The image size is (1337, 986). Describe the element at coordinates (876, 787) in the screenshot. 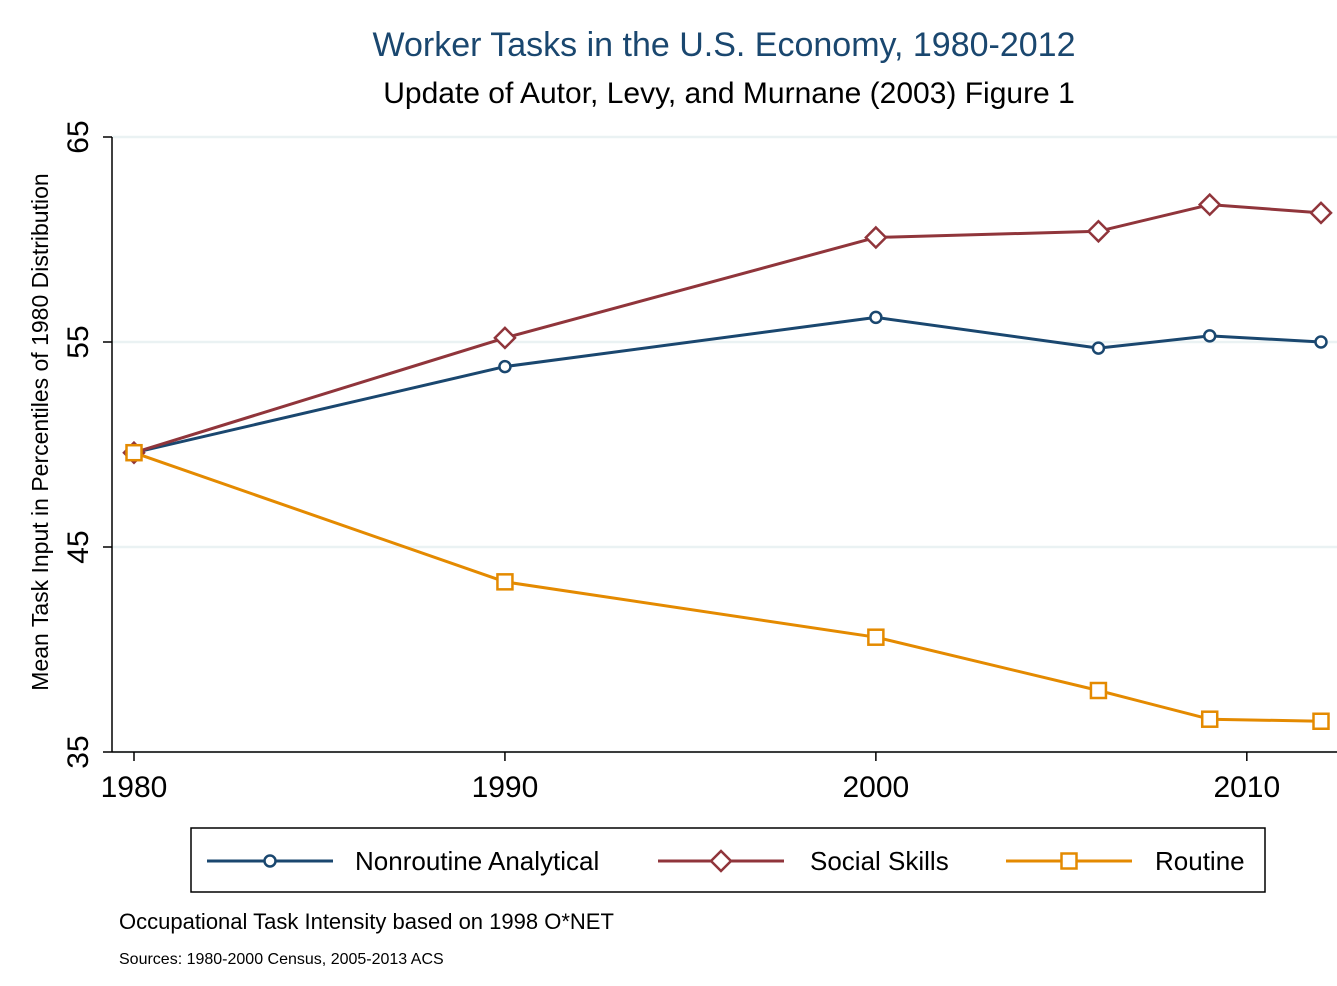

I see `x-tick-label-2000: 2000` at that location.